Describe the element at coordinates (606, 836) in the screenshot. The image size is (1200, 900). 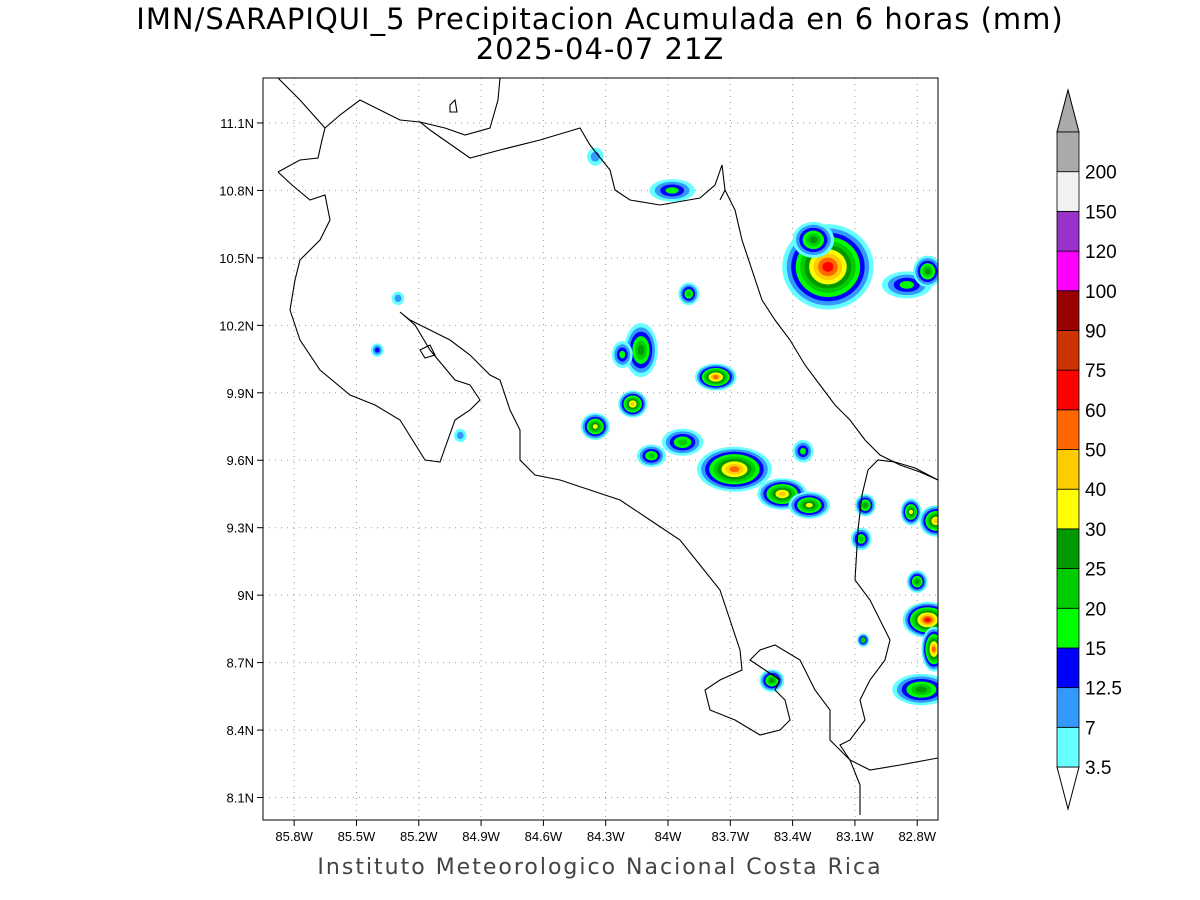
I see `lon-tick-label: 84.3W` at that location.